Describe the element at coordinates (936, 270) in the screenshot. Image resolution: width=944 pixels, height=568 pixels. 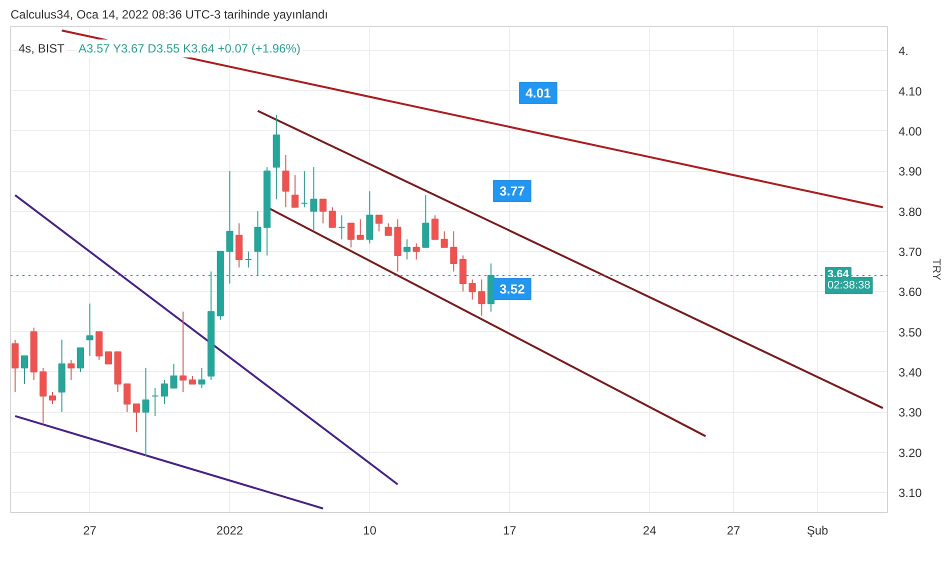
I see `y-axis-title: TRY` at that location.